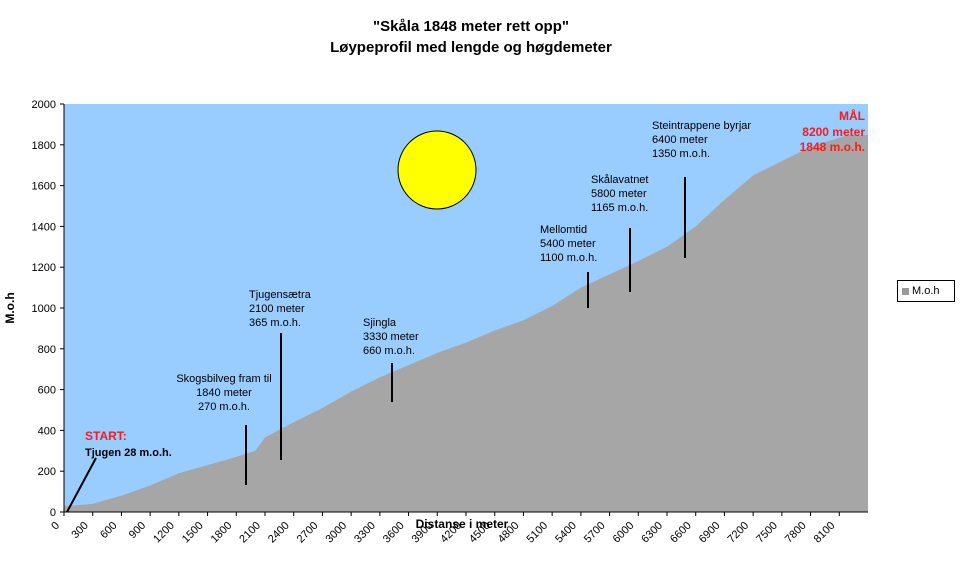 The width and height of the screenshot is (960, 568). I want to click on x-tick-label: 5700, so click(595, 533).